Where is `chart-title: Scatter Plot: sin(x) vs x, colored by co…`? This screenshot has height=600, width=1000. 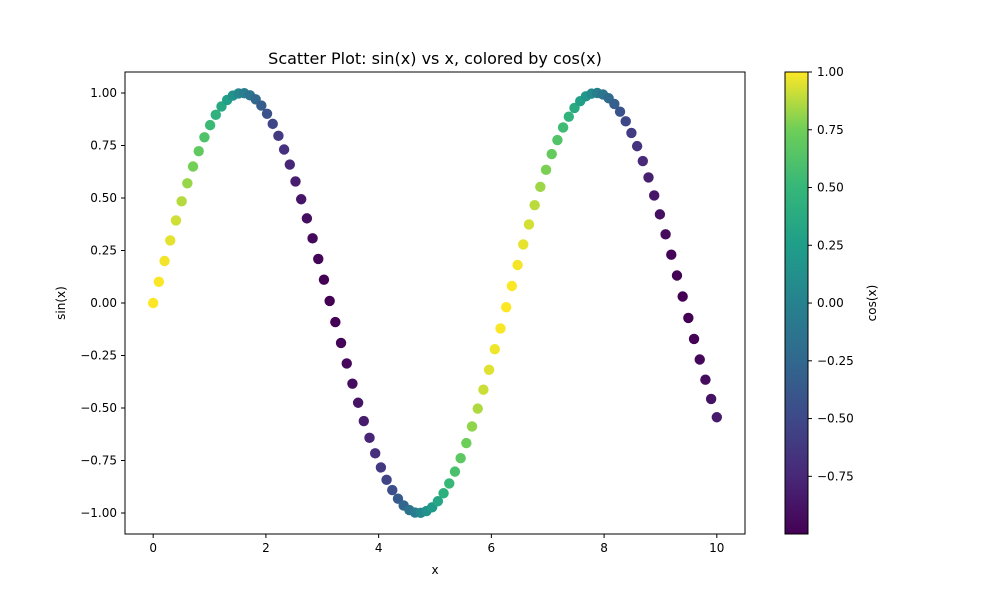
chart-title: Scatter Plot: sin(x) vs x, colored by co… is located at coordinates (435, 58).